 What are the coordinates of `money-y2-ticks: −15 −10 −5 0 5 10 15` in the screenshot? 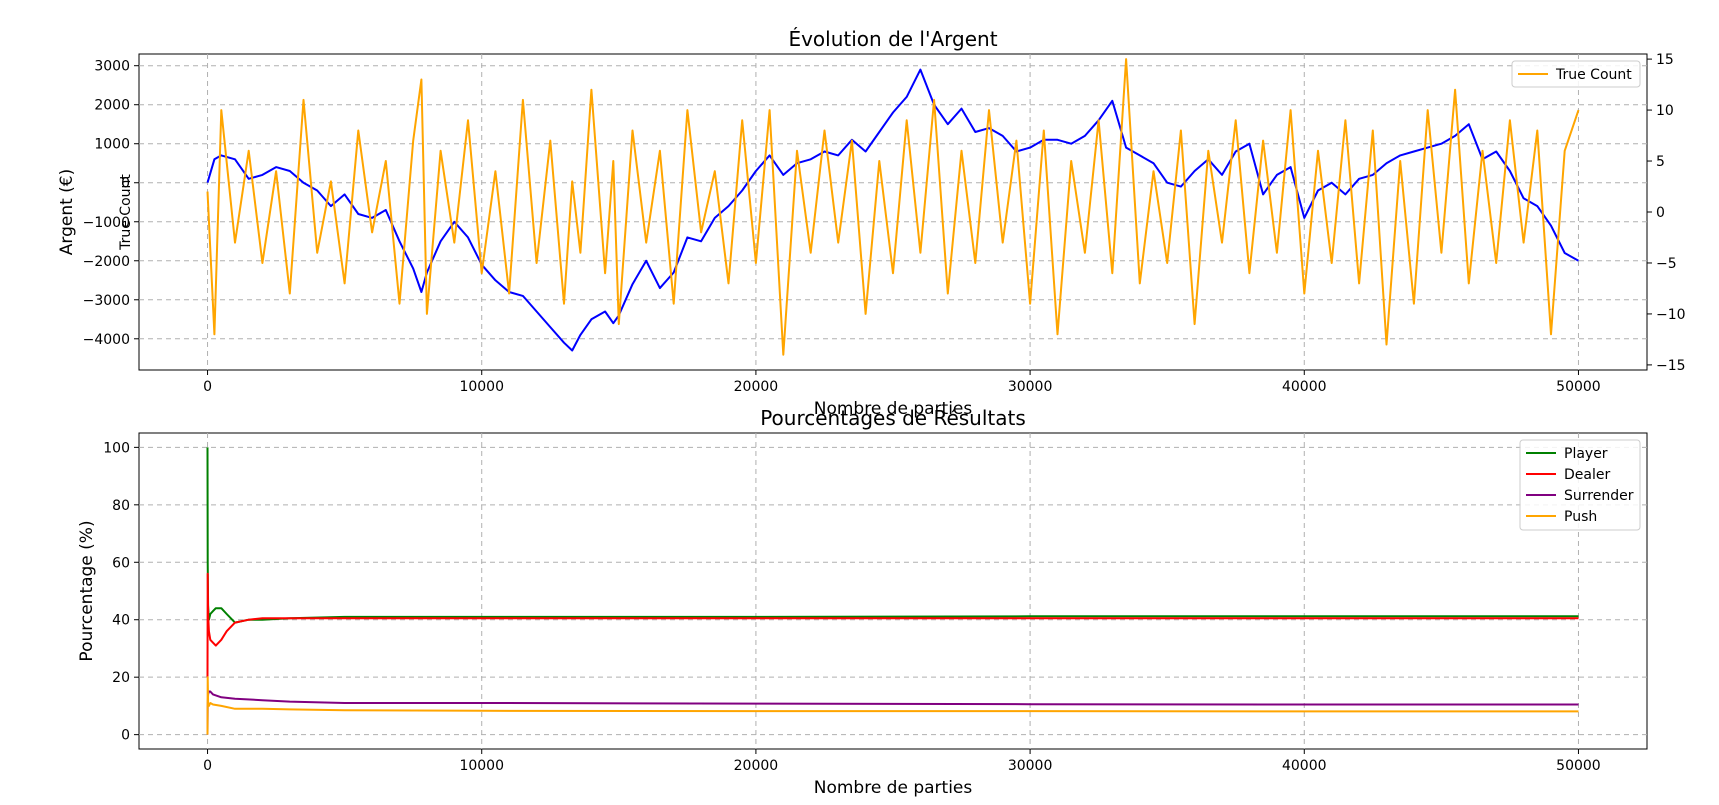 It's located at (1666, 213).